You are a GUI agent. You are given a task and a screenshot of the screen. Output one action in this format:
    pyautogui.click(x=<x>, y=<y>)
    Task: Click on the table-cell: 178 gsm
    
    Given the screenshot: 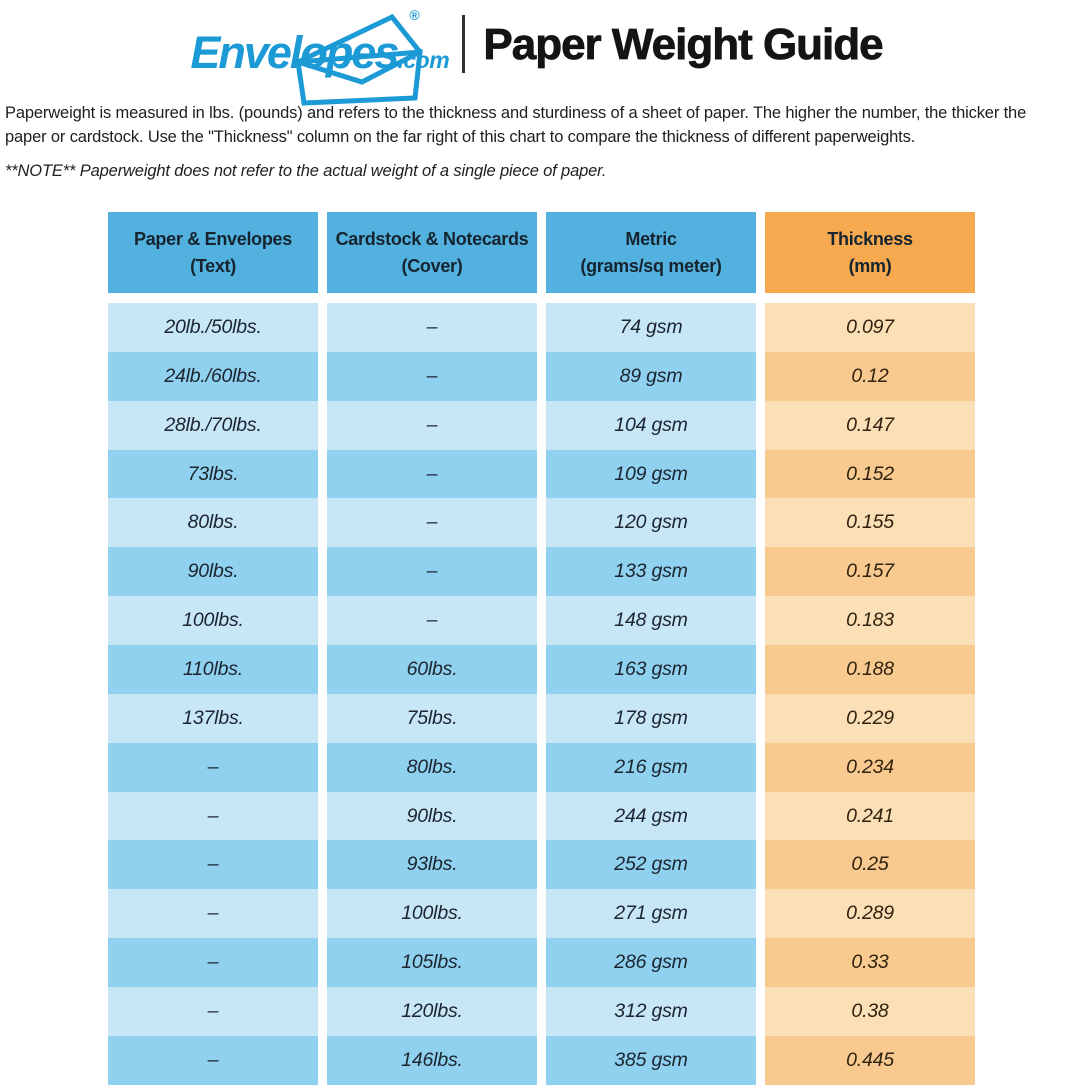 What is the action you would take?
    pyautogui.click(x=651, y=718)
    